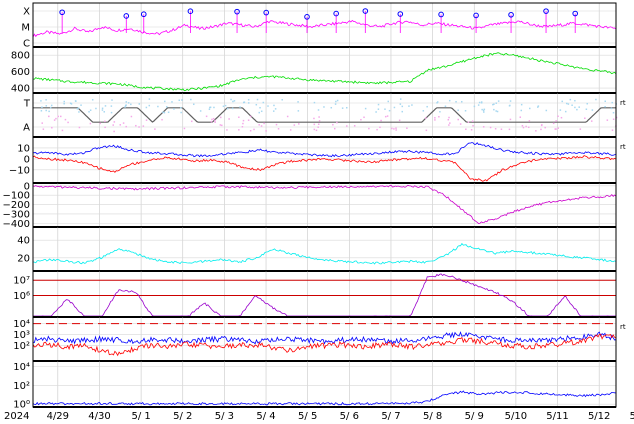 Image resolution: width=634 pixels, height=424 pixels. I want to click on x-date-label: 5/10, so click(516, 416).